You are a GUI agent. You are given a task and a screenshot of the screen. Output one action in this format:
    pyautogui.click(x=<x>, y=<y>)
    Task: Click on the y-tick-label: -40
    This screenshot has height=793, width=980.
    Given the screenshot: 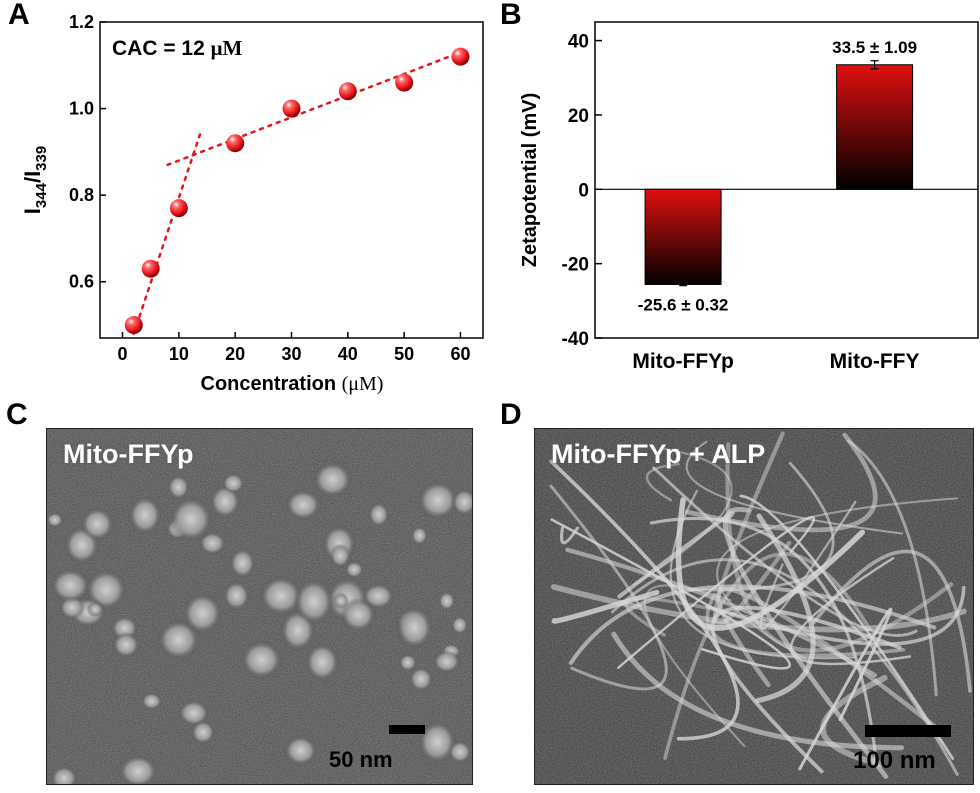 What is the action you would take?
    pyautogui.click(x=575, y=339)
    